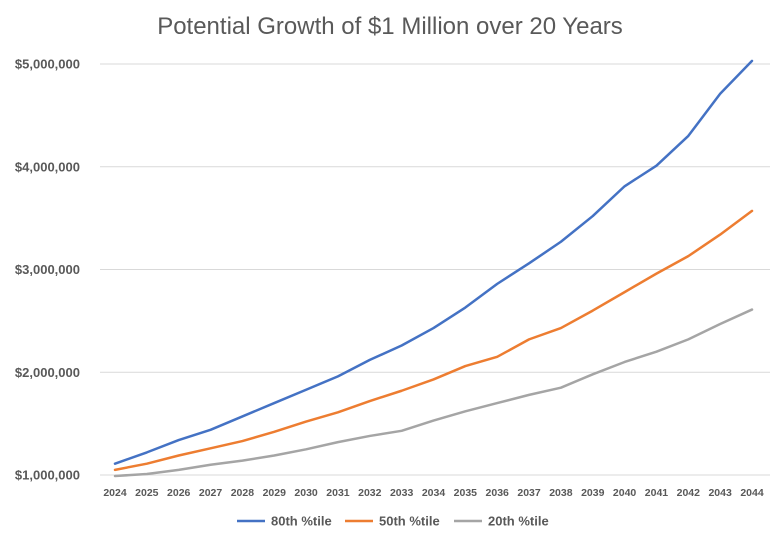 Image resolution: width=781 pixels, height=540 pixels. I want to click on legend: 80th %tile 50th %tile 20th %tile, so click(393, 521).